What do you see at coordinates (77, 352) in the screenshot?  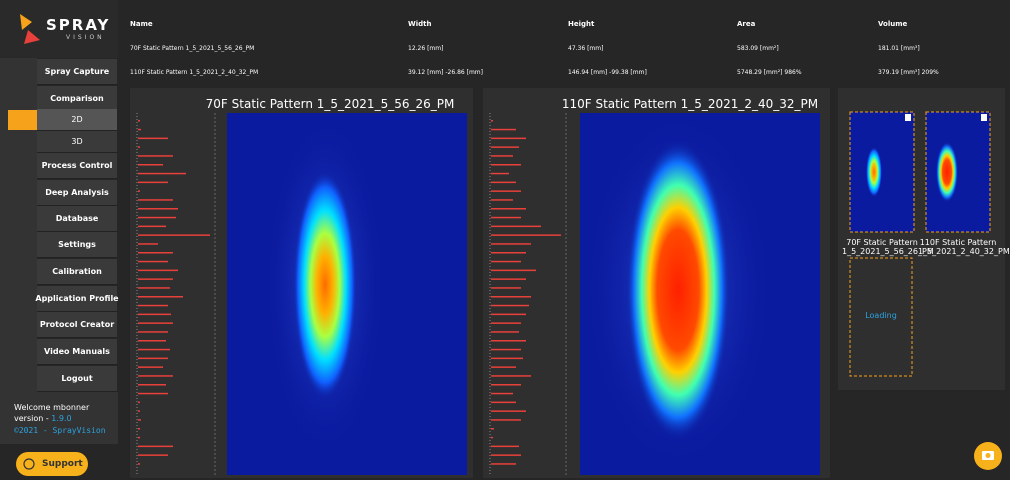 I see `menu-item: Video Manuals` at bounding box center [77, 352].